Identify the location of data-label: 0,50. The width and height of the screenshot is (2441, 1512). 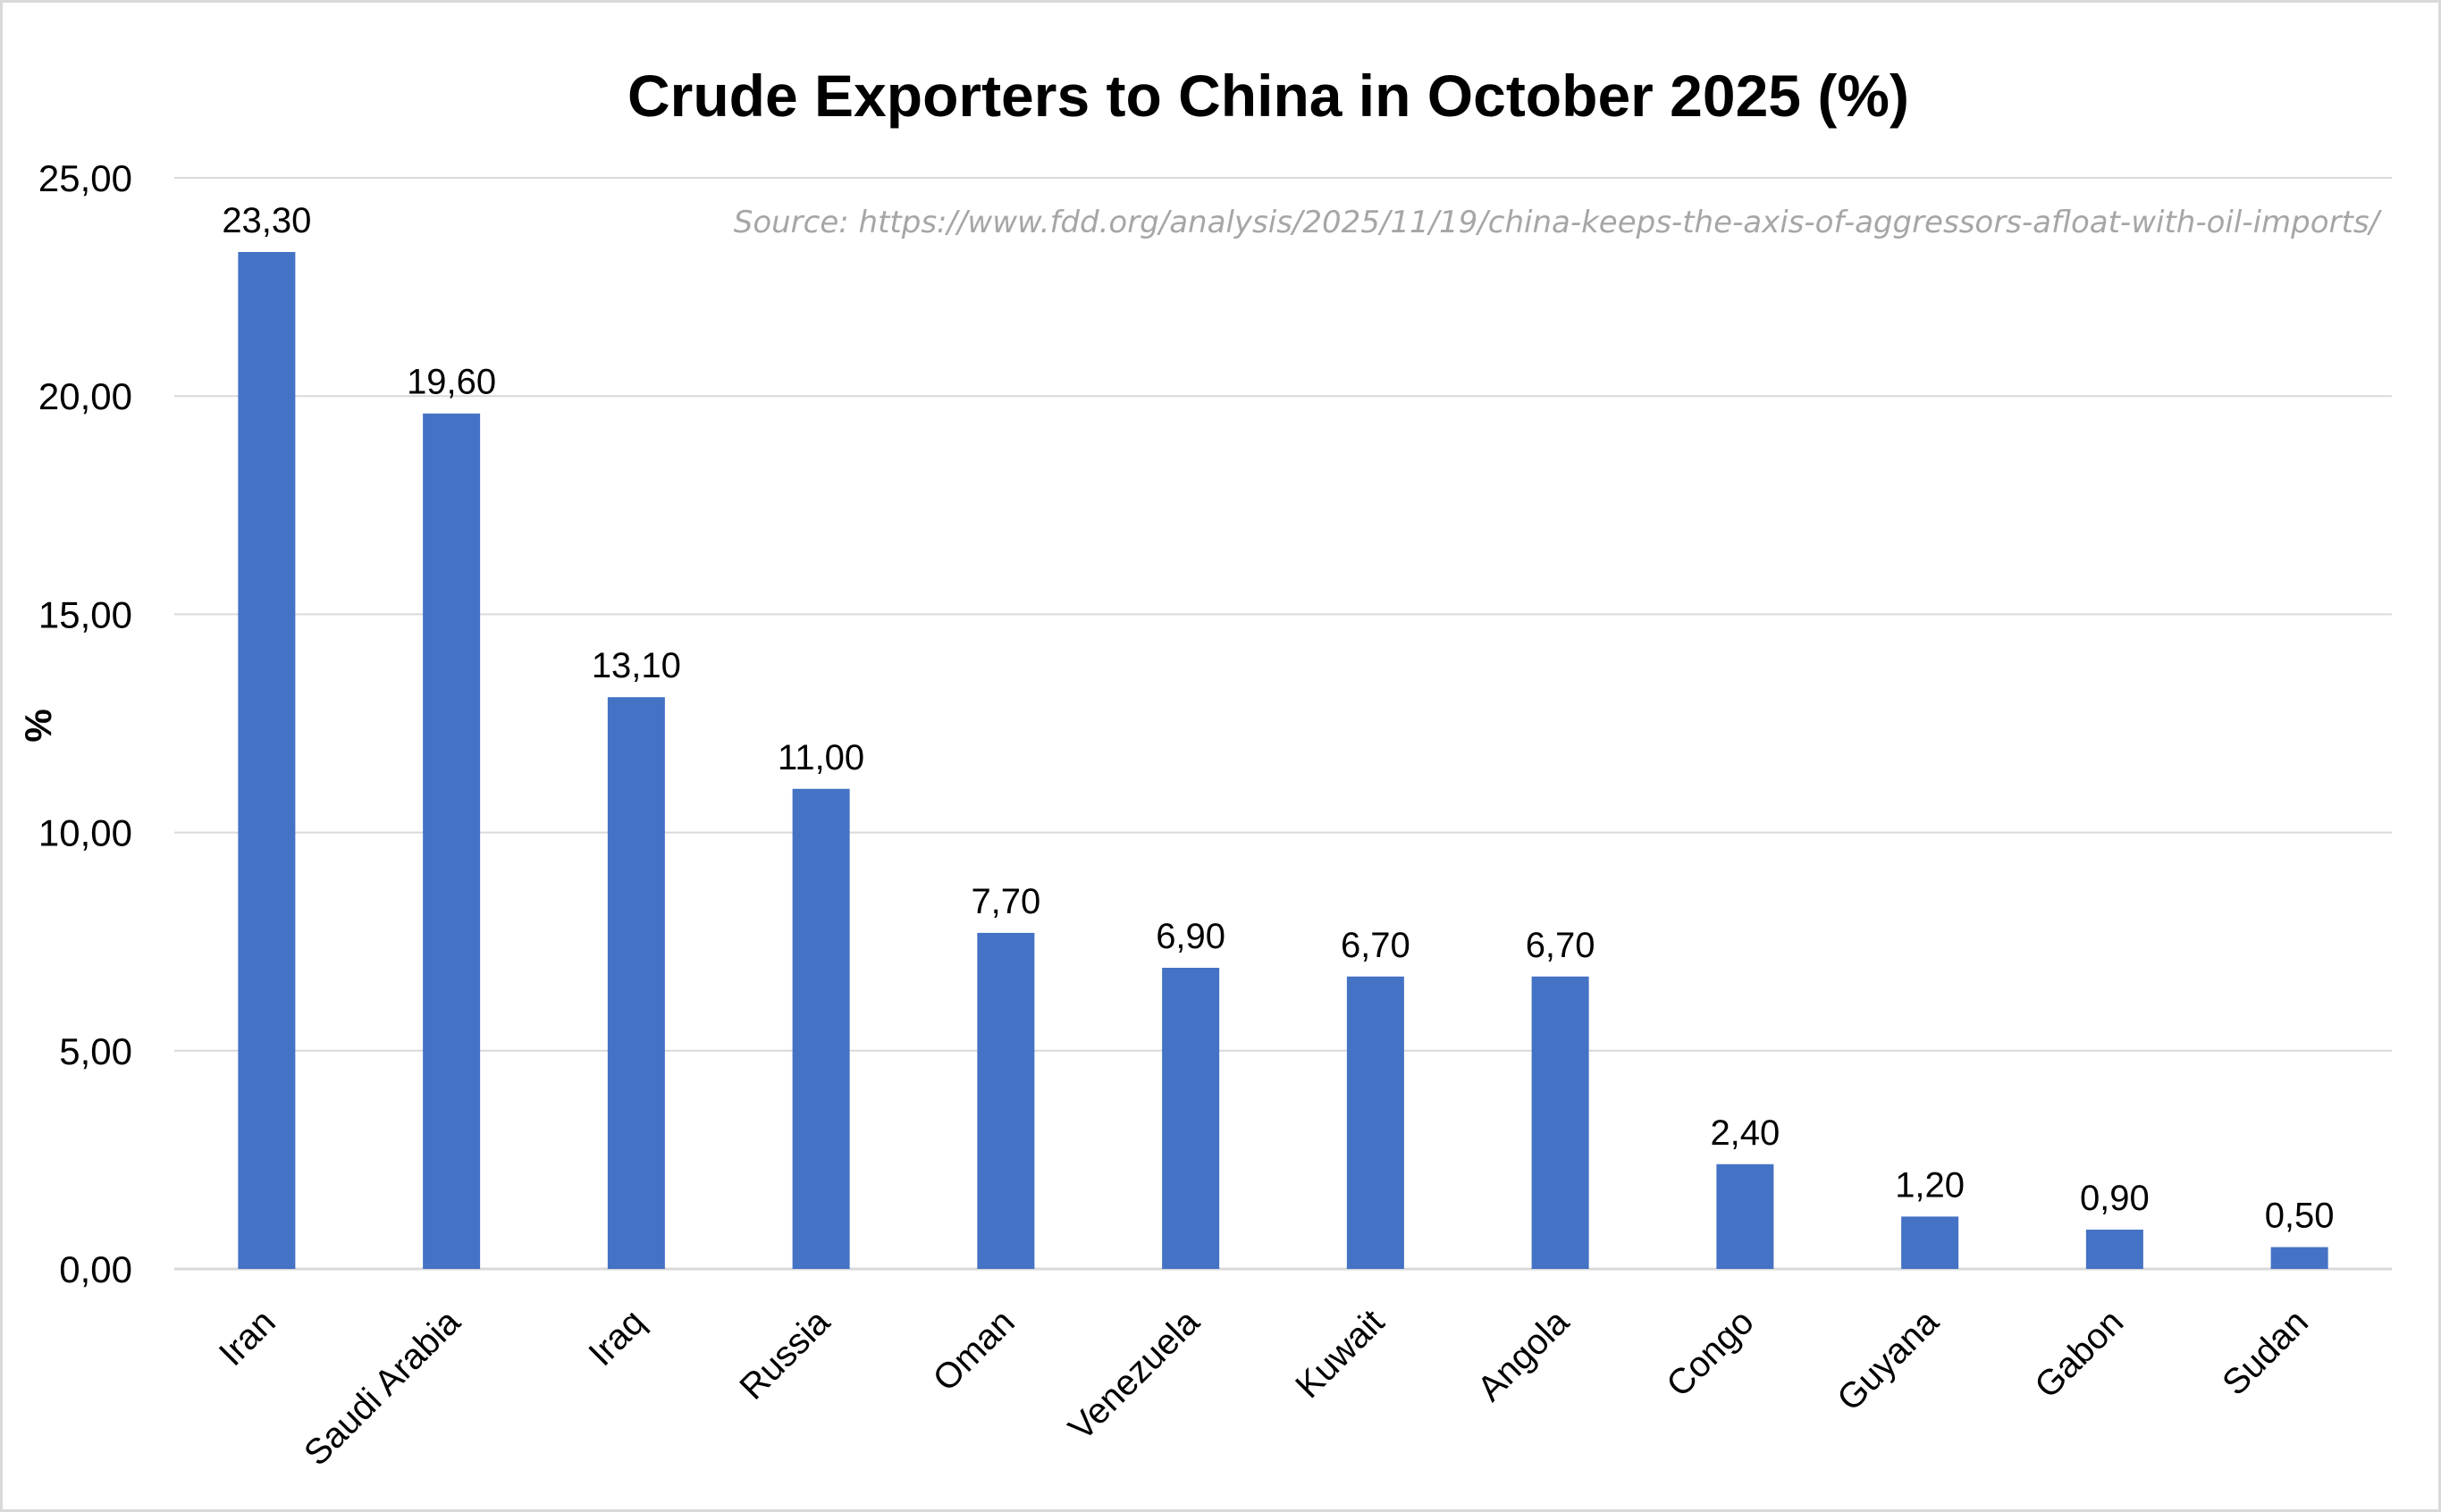
(2300, 1216).